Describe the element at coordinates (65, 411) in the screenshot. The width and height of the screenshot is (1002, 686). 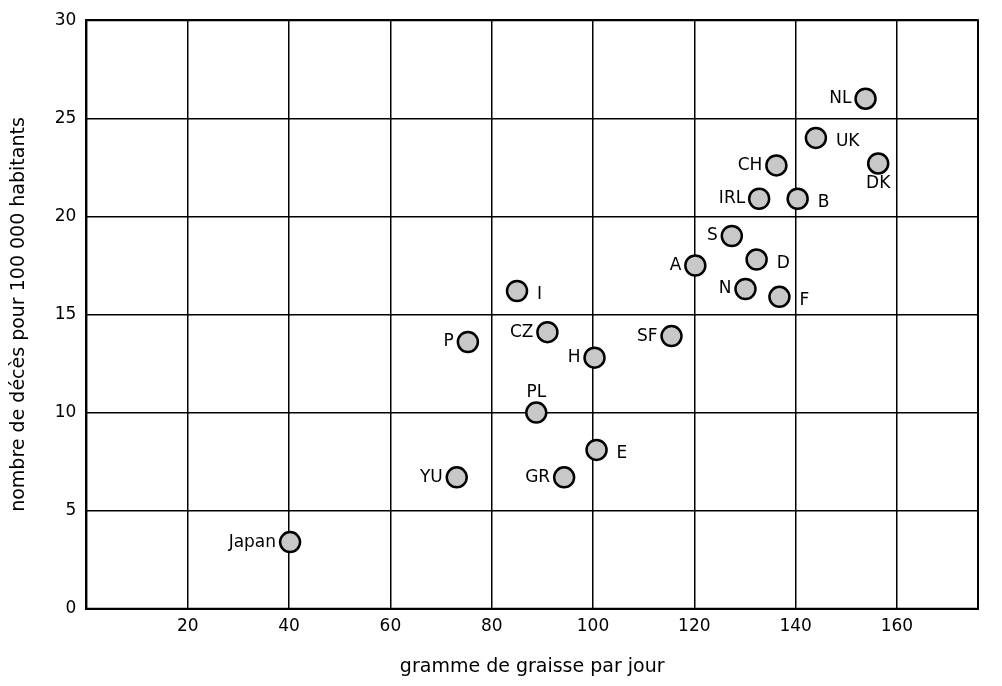
I see `y-tick-label: 10` at that location.